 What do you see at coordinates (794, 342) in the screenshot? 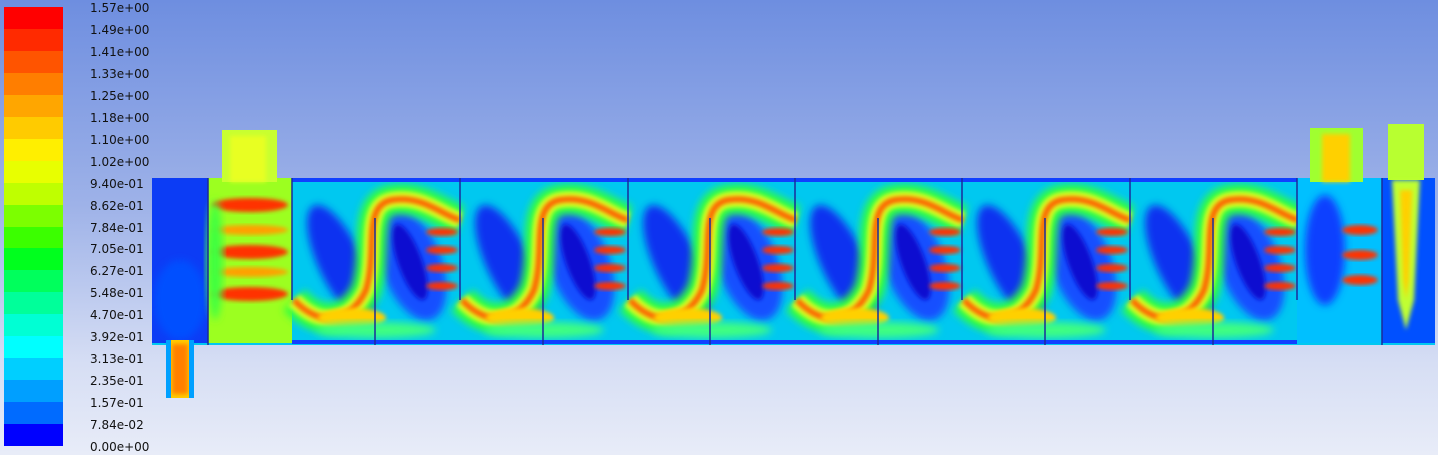
I see `wall-boundary-layer` at bounding box center [794, 342].